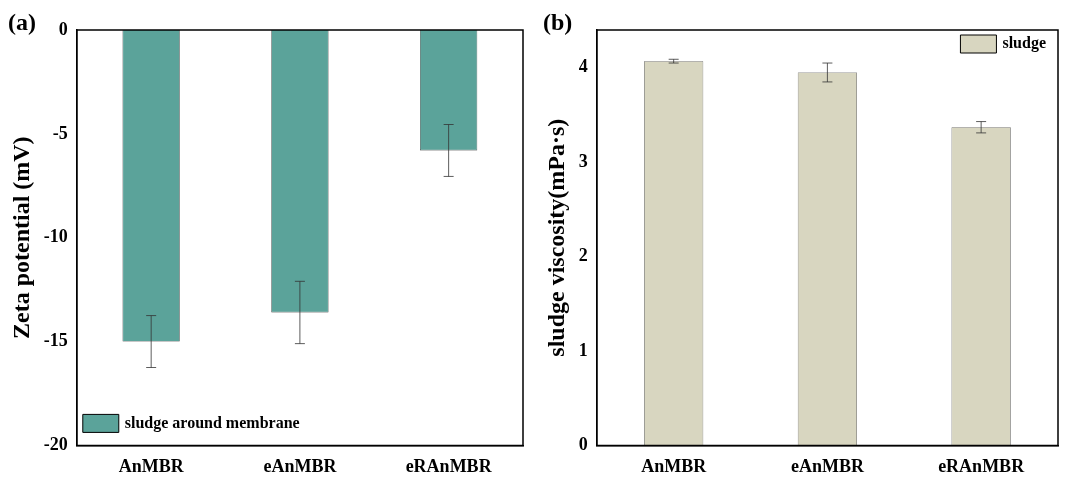  Describe the element at coordinates (20, 238) in the screenshot. I see `y-axis-title: Zeta potential (mV)` at that location.